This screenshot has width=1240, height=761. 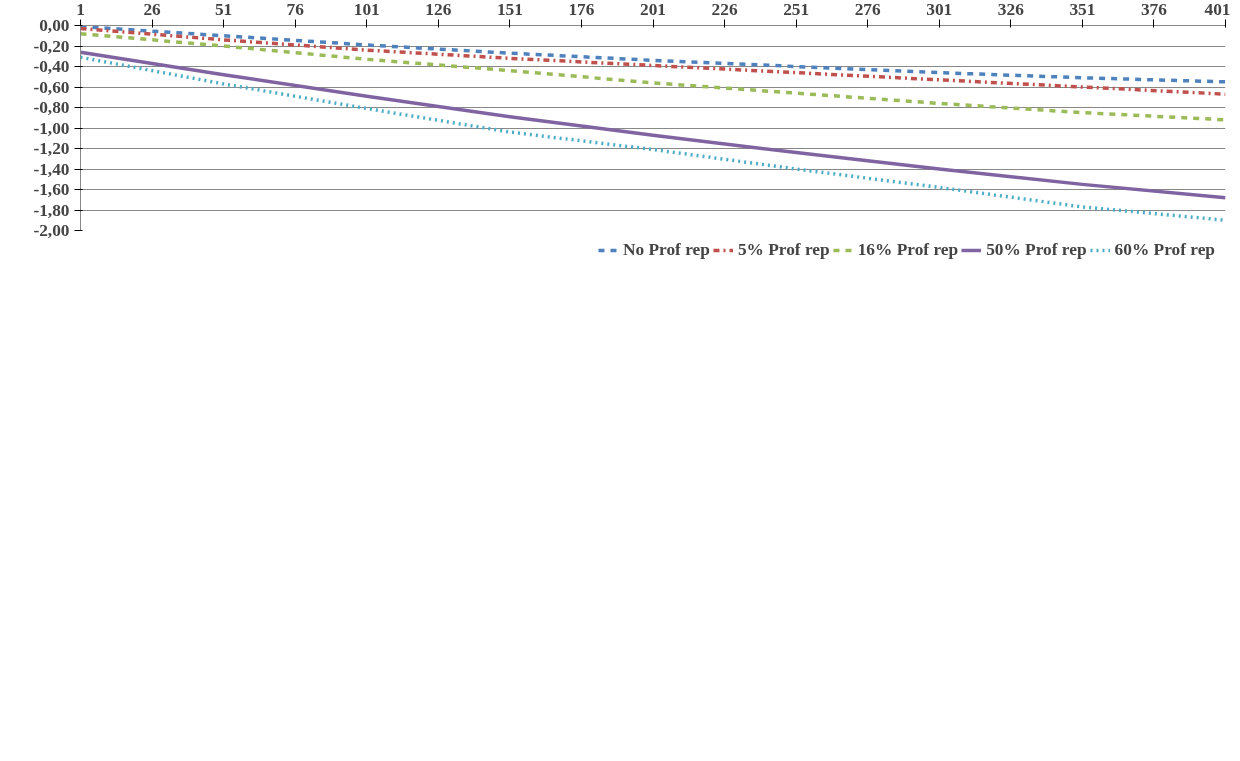 I want to click on x-tick-label: 376, so click(x=1154, y=9).